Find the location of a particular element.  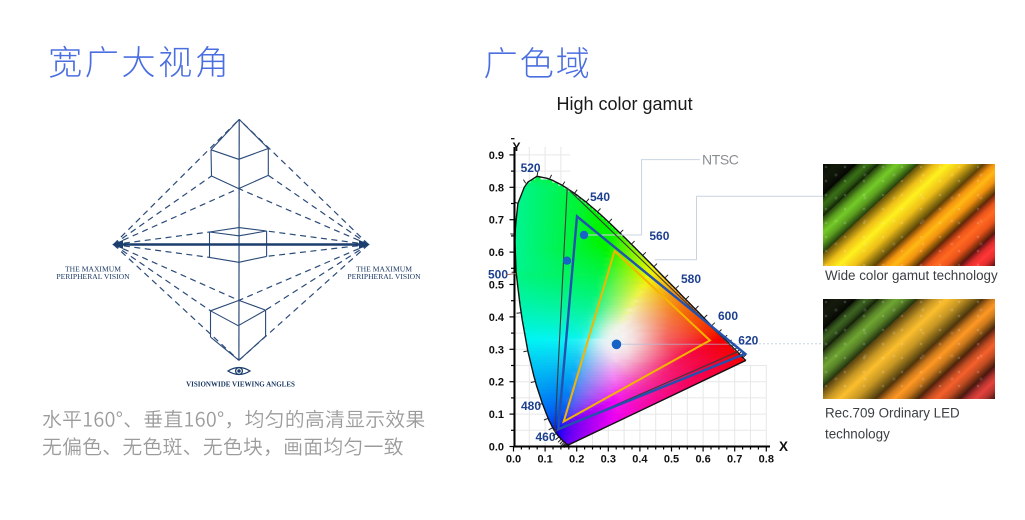

svg-text: VISIONWIDE VIEWING ANGLES is located at coordinates (240, 385).